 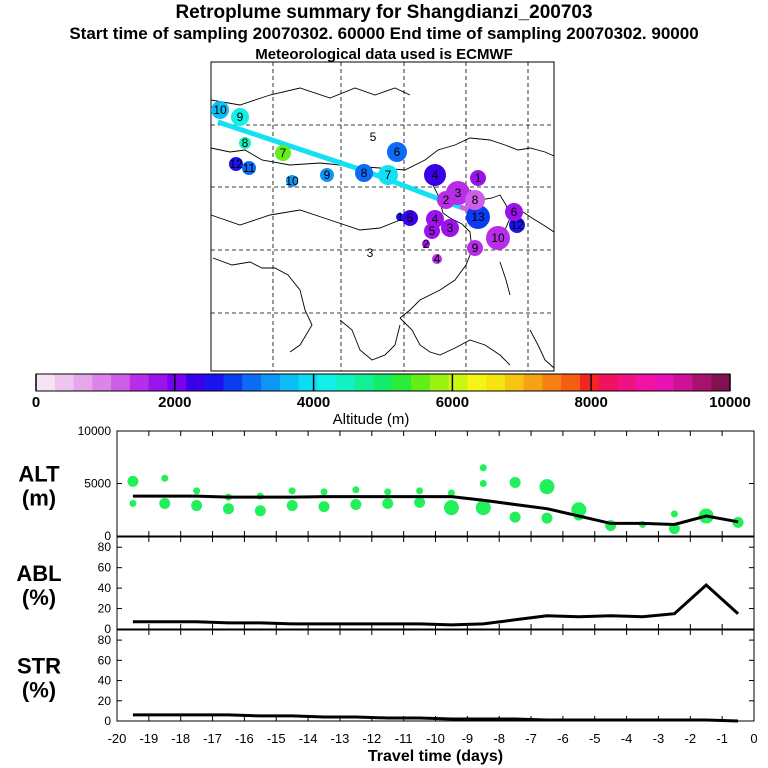 I want to click on x-tick-label: -5, so click(x=595, y=738).